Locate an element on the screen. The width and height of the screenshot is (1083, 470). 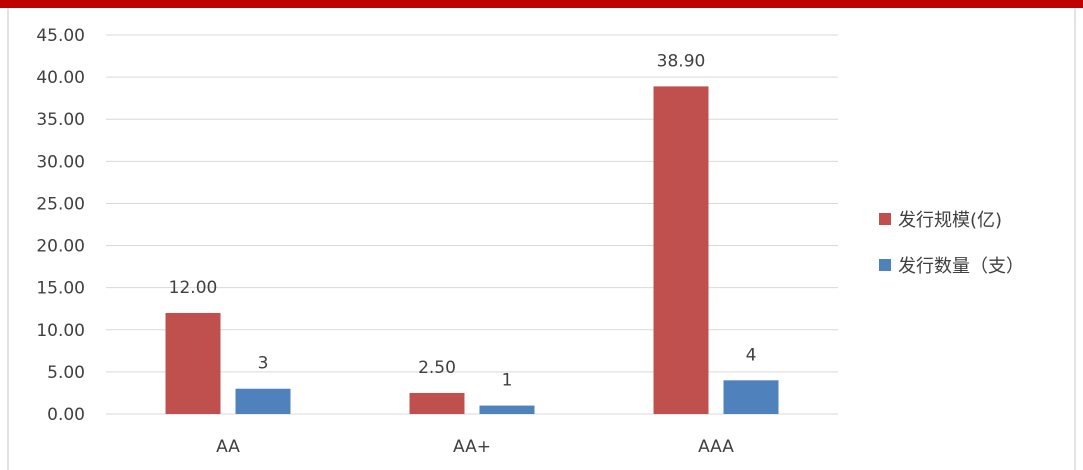
legend-label: 发行数量（支） is located at coordinates (961, 266).